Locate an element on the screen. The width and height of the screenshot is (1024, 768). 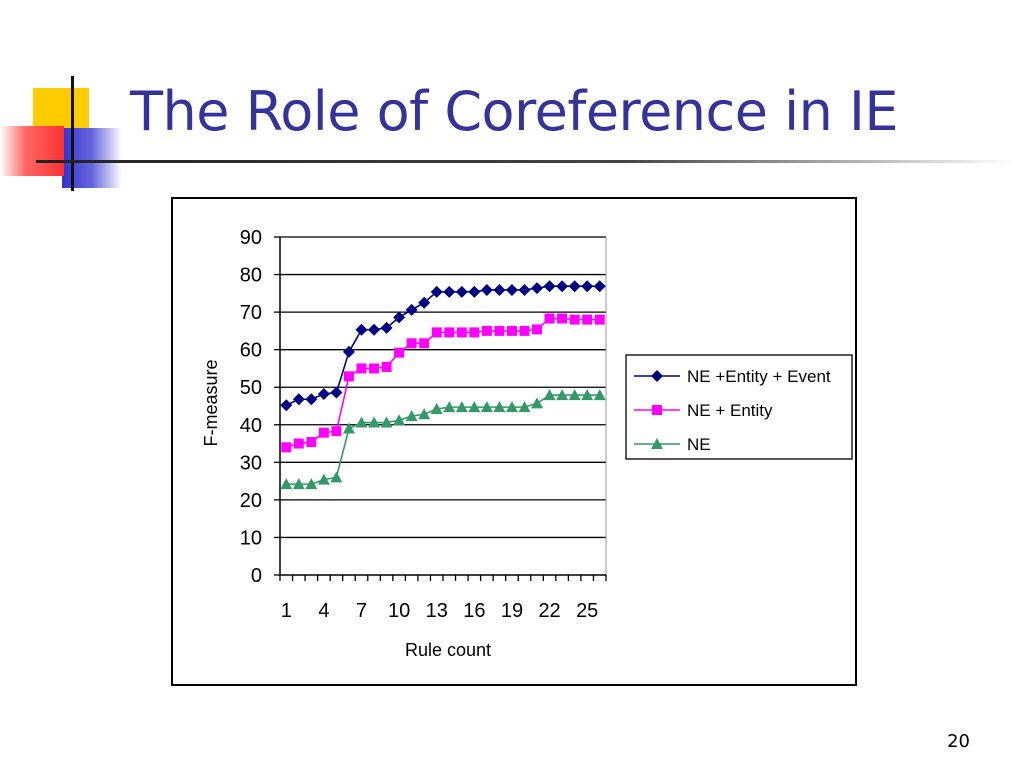
x-tick-label: 7 is located at coordinates (361, 611).